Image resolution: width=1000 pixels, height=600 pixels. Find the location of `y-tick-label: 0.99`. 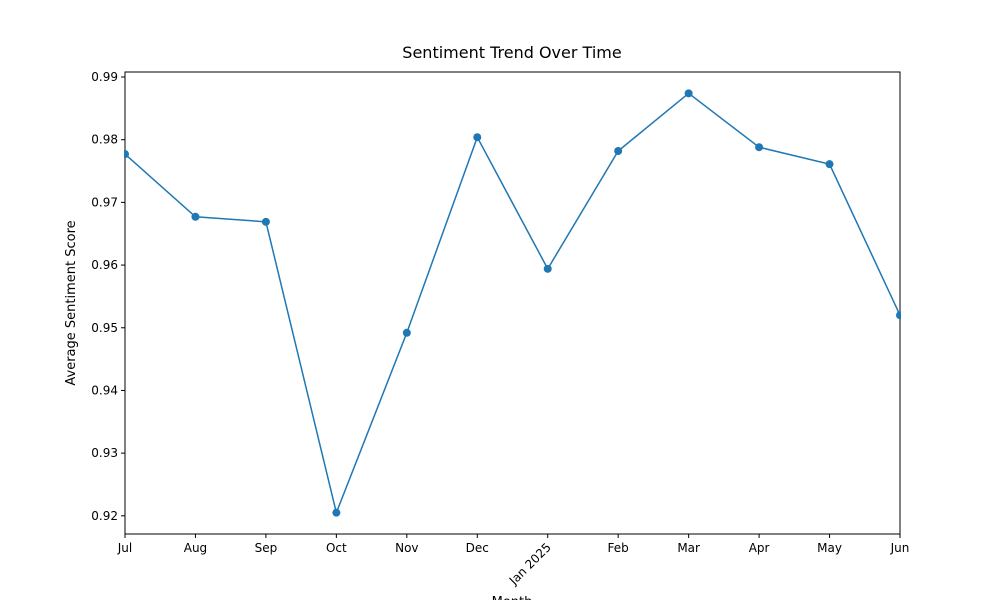

y-tick-label: 0.99 is located at coordinates (104, 77).